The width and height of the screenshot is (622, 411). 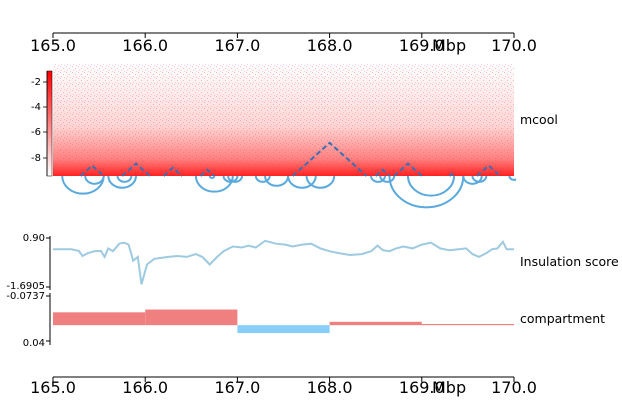 What do you see at coordinates (36, 107) in the screenshot?
I see `colorbar-tick-label: -4` at bounding box center [36, 107].